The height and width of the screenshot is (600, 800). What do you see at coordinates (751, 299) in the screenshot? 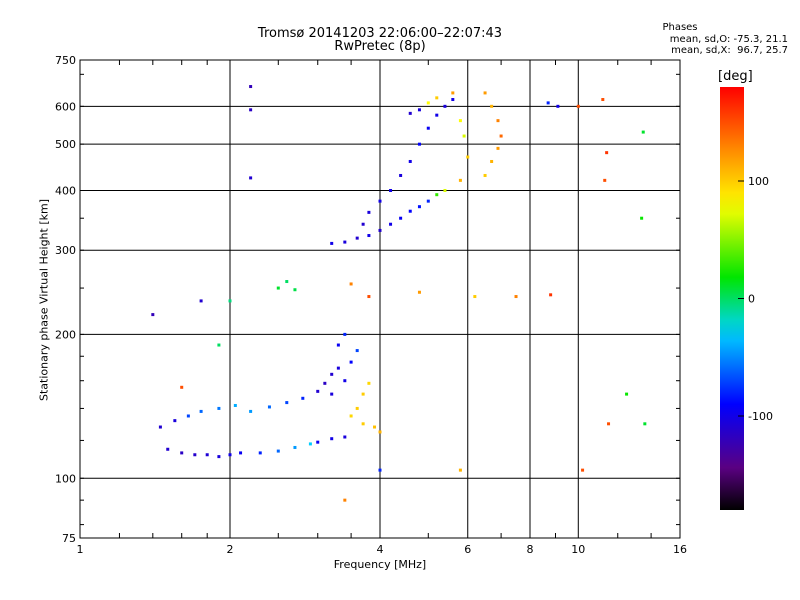
I see `colorbar-tick-label: 0` at bounding box center [751, 299].